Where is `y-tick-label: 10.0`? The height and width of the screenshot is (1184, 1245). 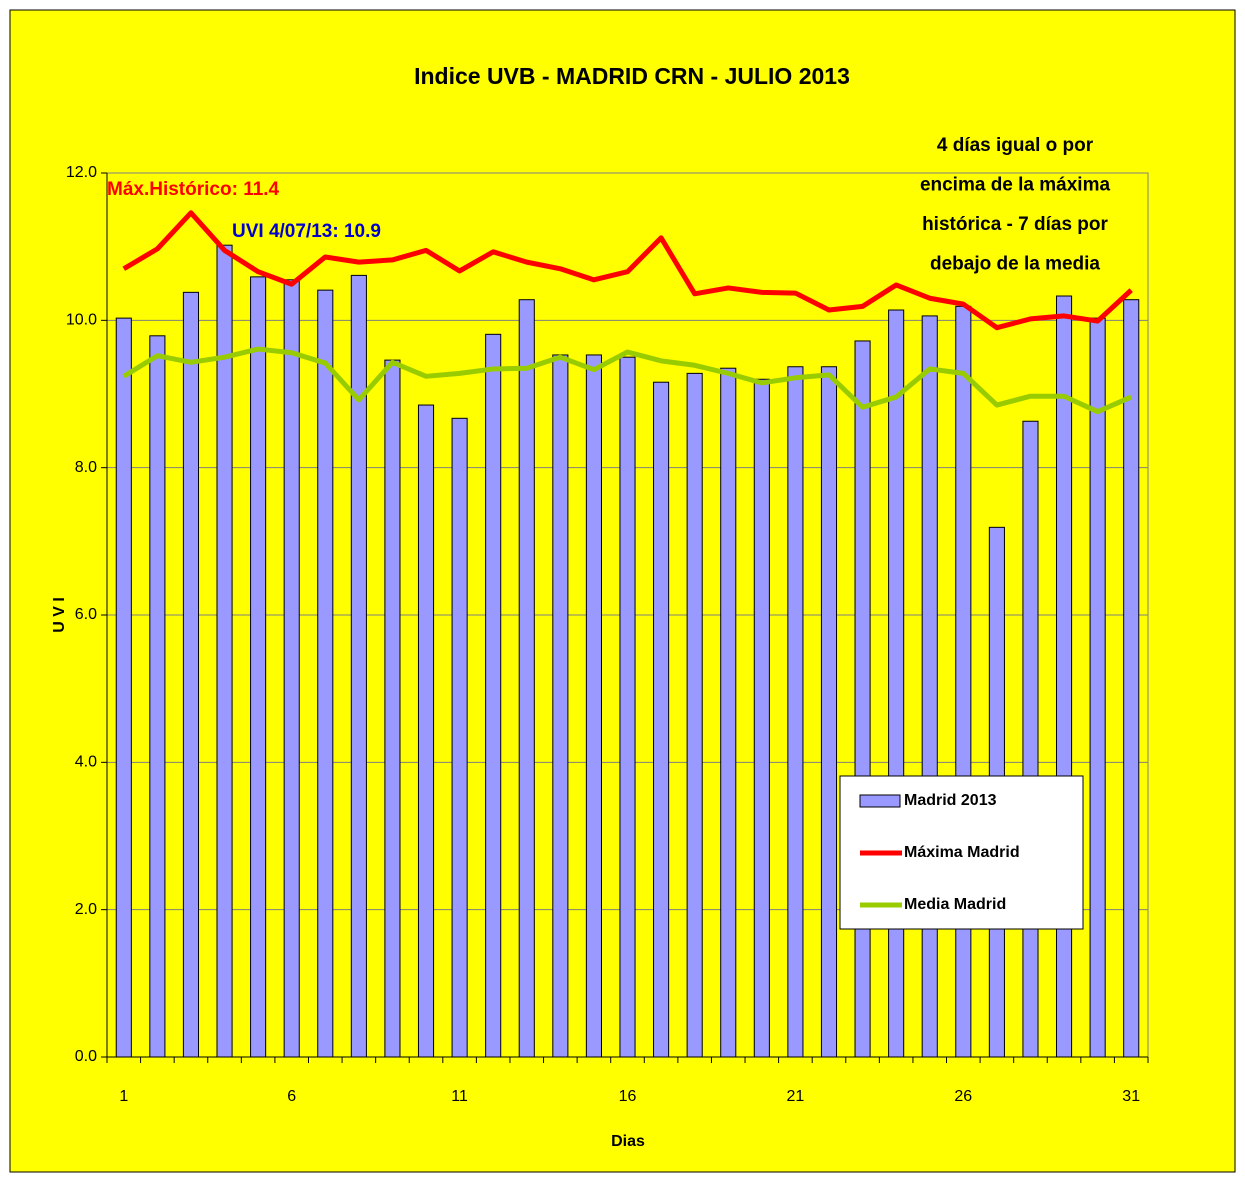 y-tick-label: 10.0 is located at coordinates (81, 320).